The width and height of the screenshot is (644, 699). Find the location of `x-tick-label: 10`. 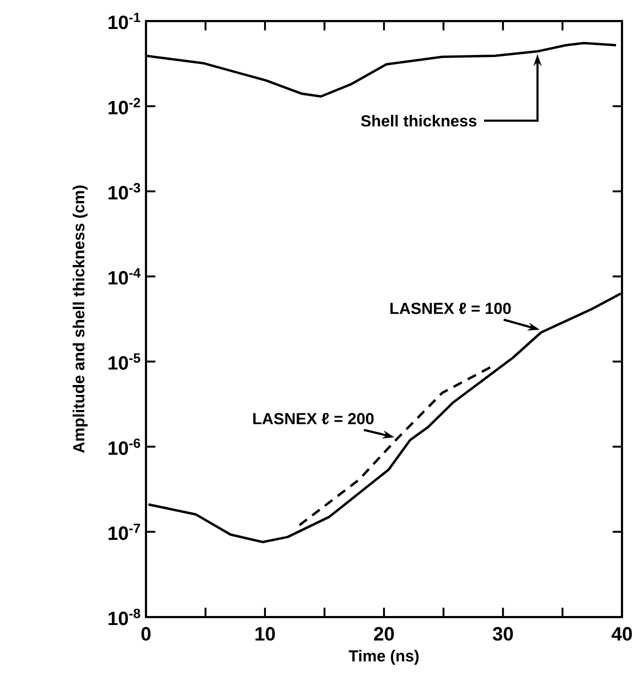

x-tick-label: 10 is located at coordinates (265, 634).